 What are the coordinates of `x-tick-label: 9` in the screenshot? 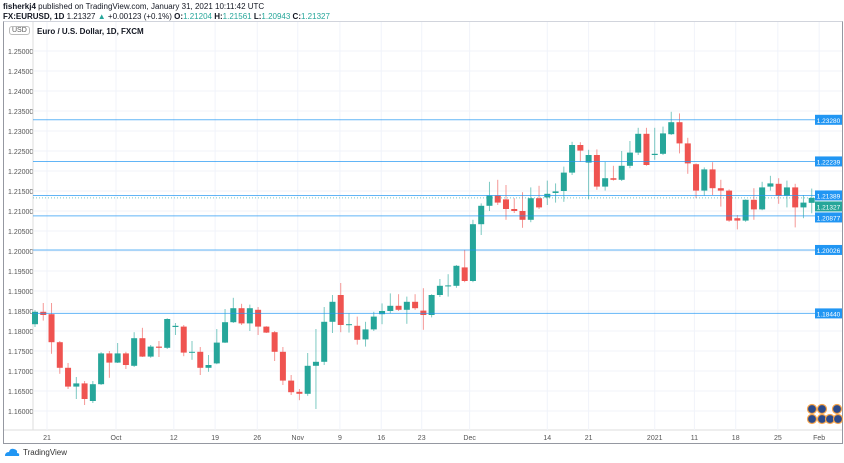 It's located at (340, 438).